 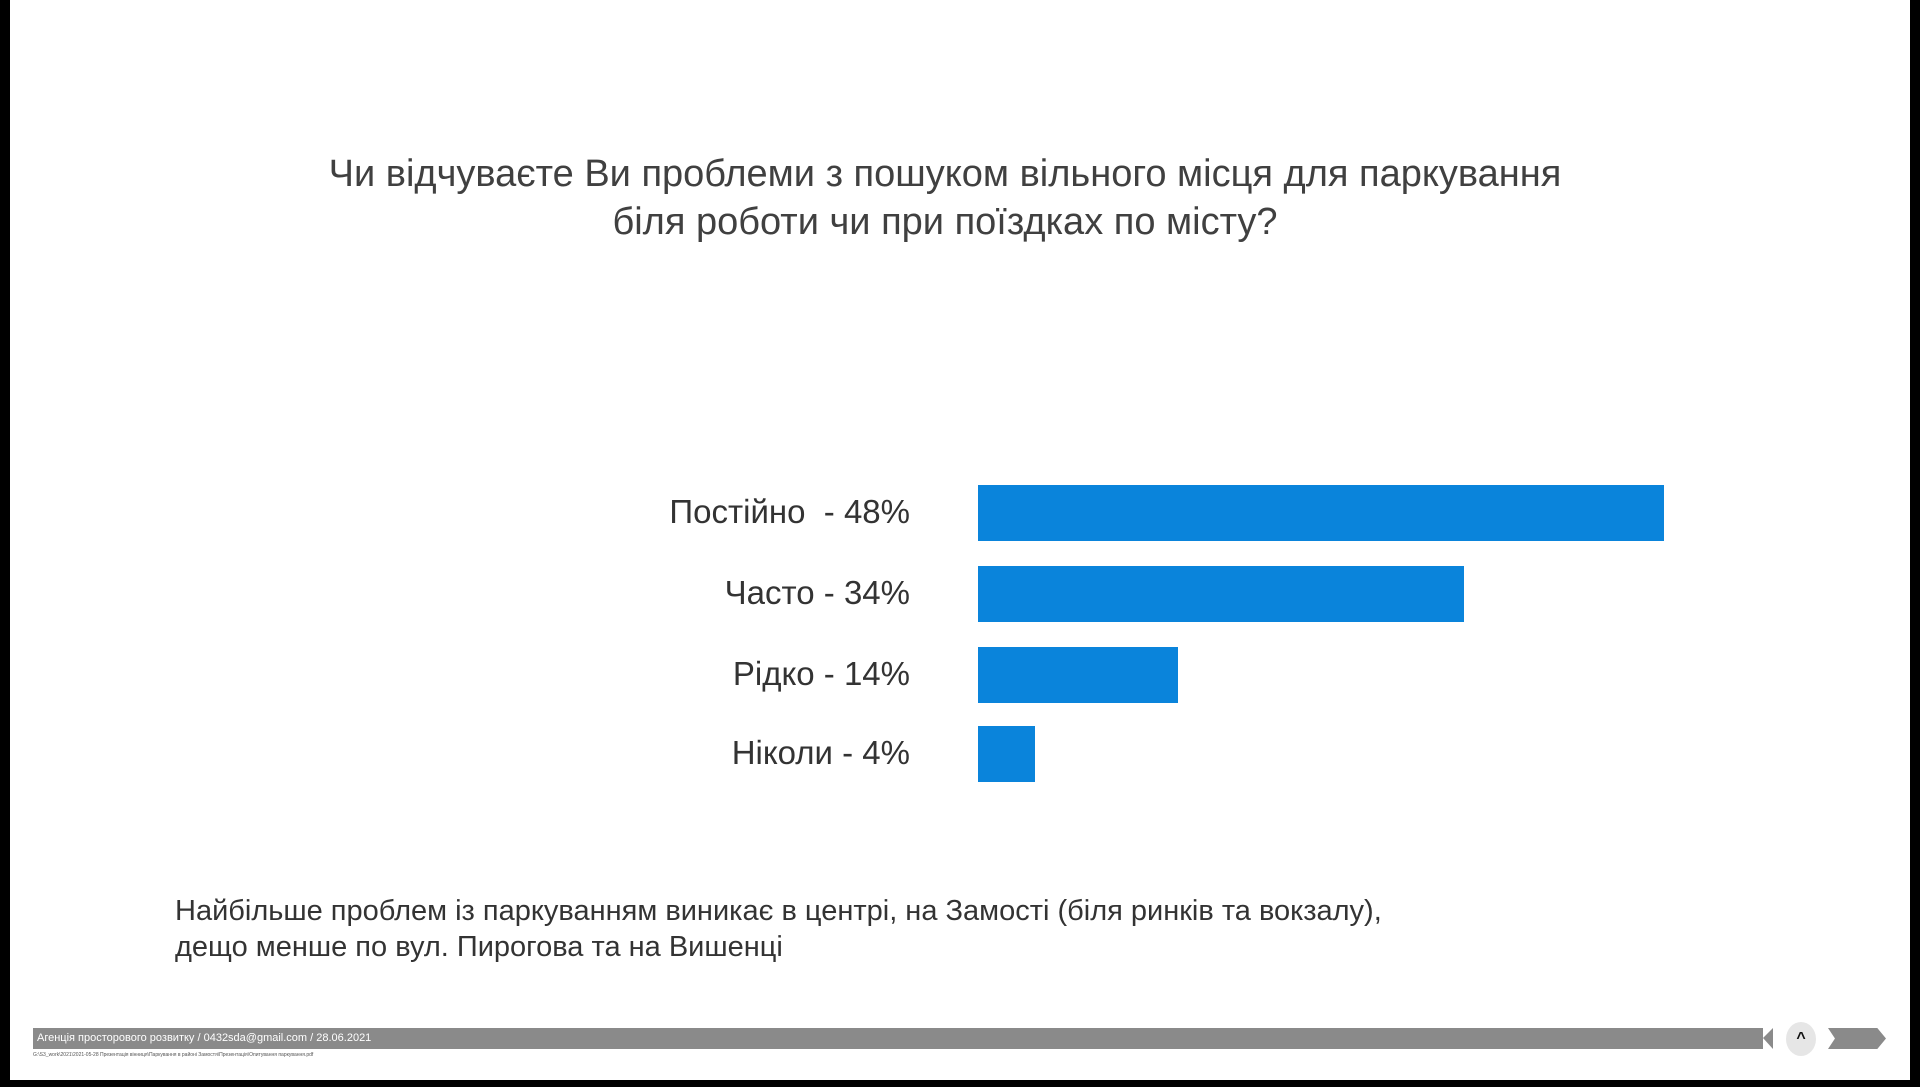 I want to click on bar-label: Постійно - 48%, so click(x=789, y=511).